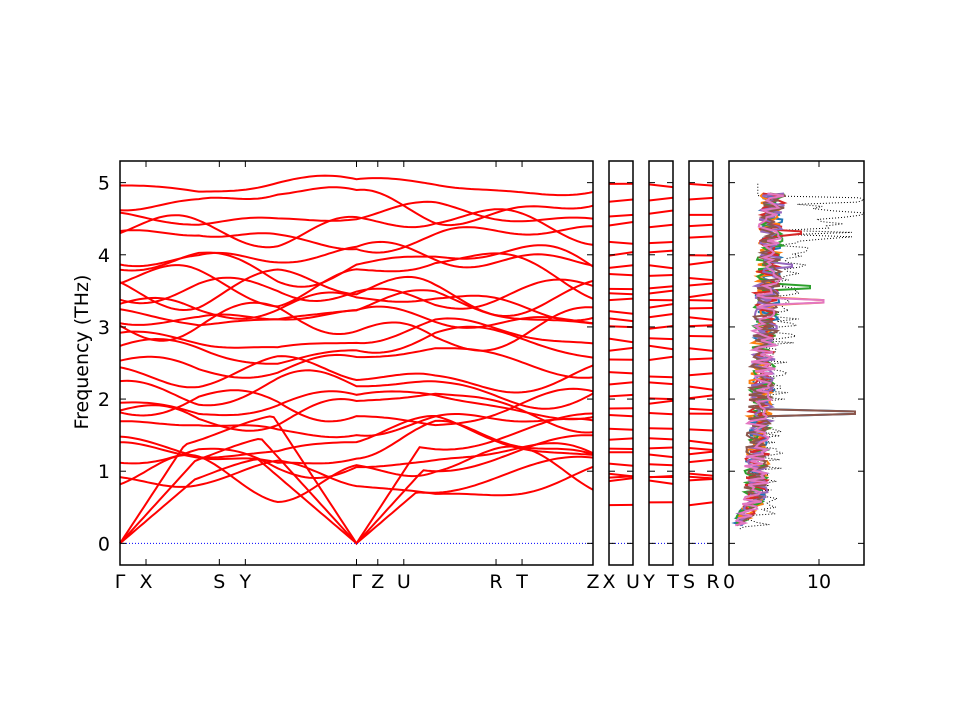  What do you see at coordinates (356, 582) in the screenshot?
I see `high-symmetry-label: Γ` at bounding box center [356, 582].